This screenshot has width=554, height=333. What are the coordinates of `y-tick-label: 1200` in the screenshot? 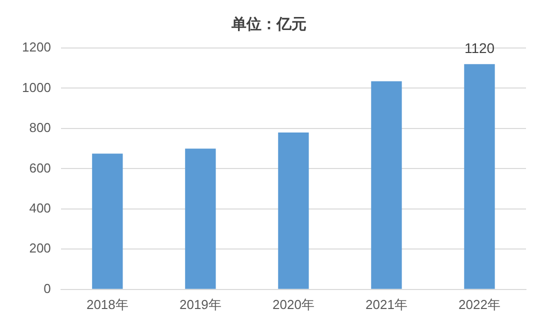 It's located at (36, 47).